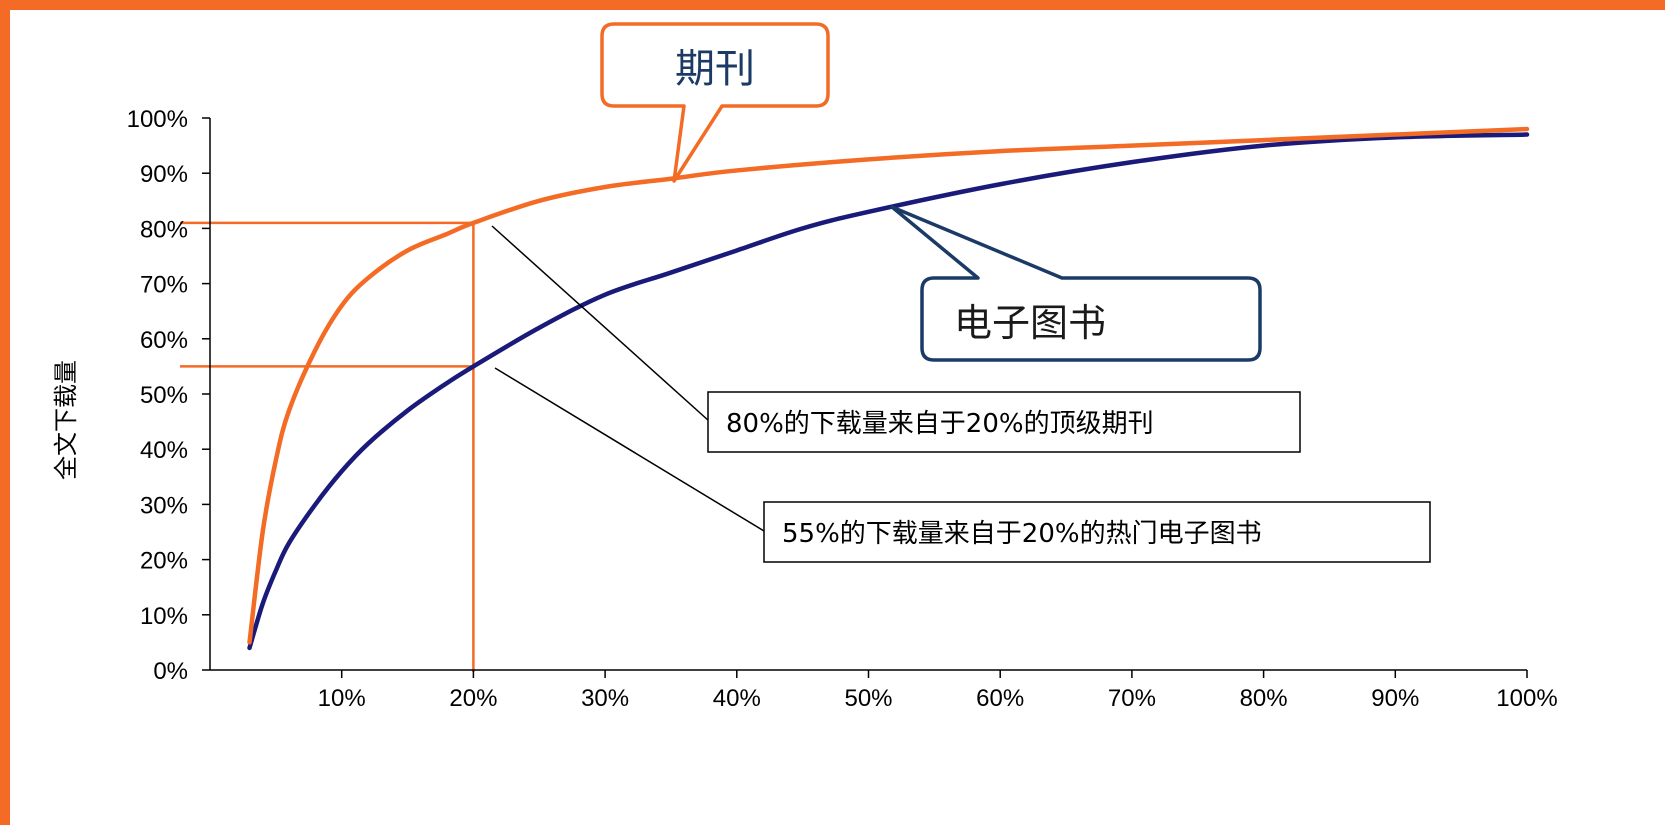 The image size is (1665, 825). I want to click on y-ticks: 0% 10% 20% 30% 40% 50% 60% 70% 80% 90% 100%, so click(168, 395).